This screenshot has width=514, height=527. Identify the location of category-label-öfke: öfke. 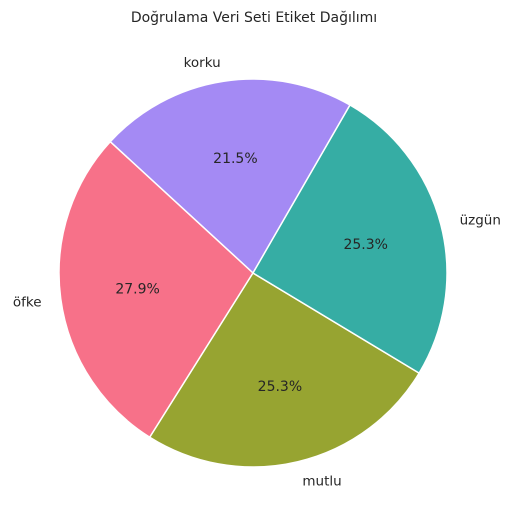
(27, 302).